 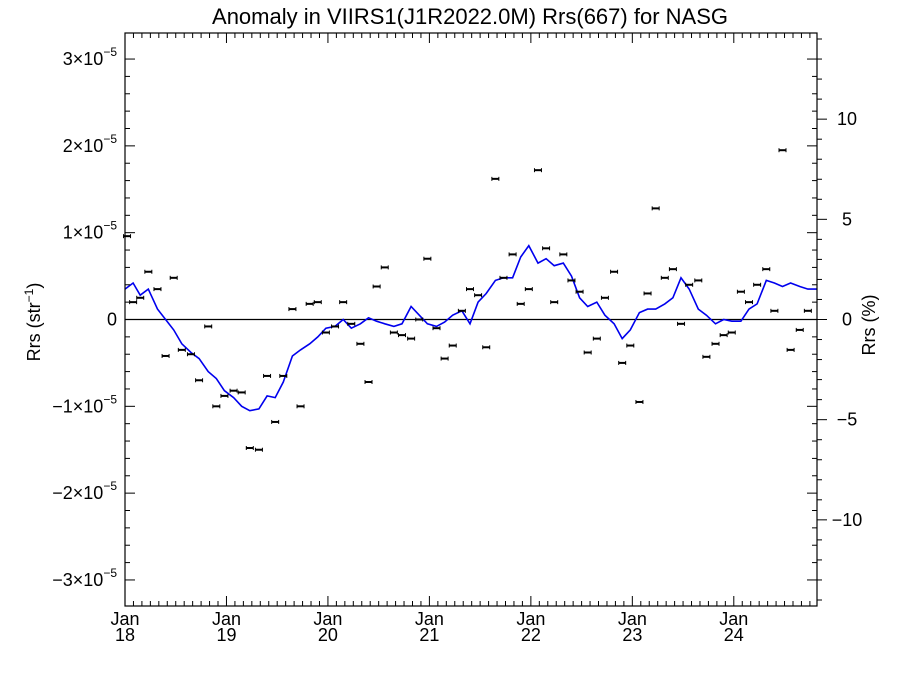 I want to click on y-tick-label: −2×10⁻⁵, so click(x=84, y=491).